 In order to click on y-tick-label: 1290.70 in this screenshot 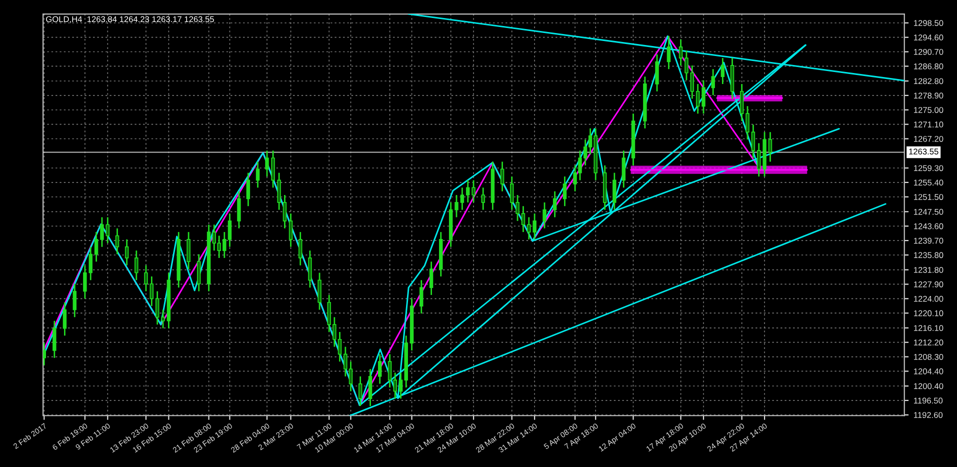, I will do `click(929, 51)`.